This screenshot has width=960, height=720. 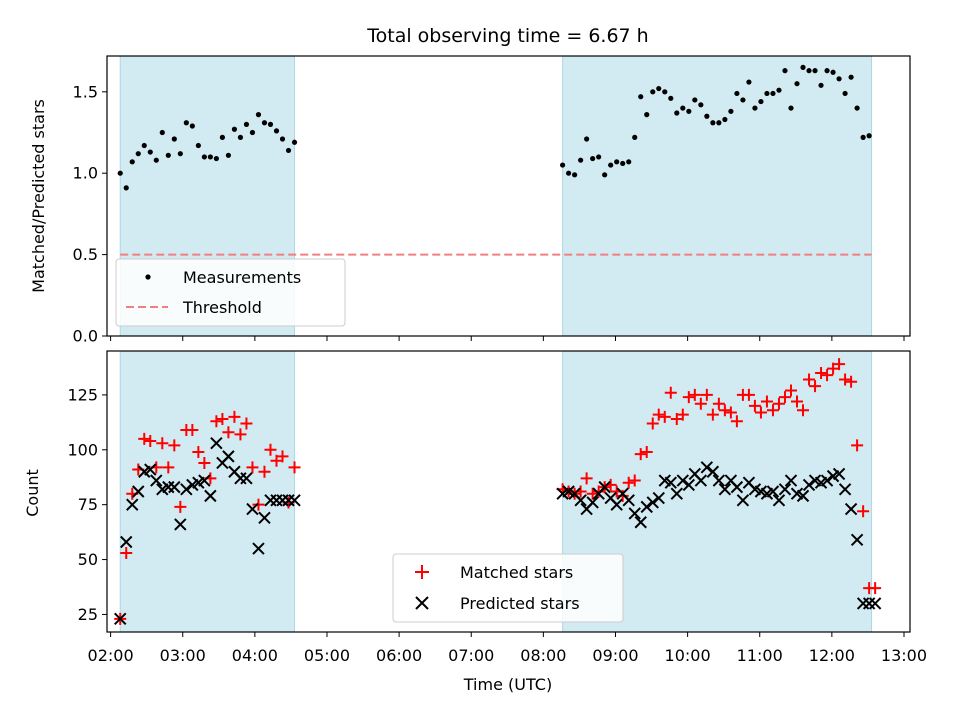 What do you see at coordinates (230, 292) in the screenshot?
I see `legend-box` at bounding box center [230, 292].